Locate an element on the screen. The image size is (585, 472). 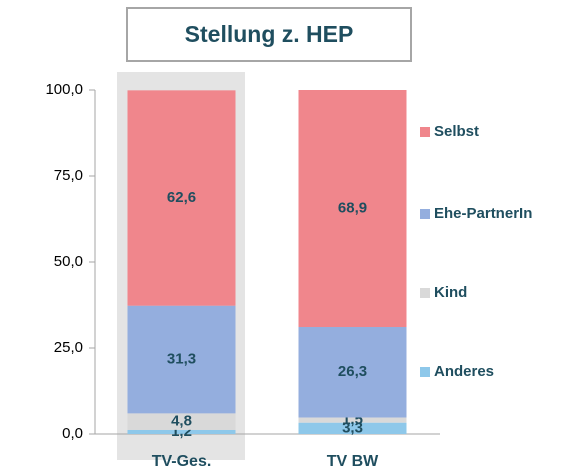
title-box is located at coordinates (269, 34).